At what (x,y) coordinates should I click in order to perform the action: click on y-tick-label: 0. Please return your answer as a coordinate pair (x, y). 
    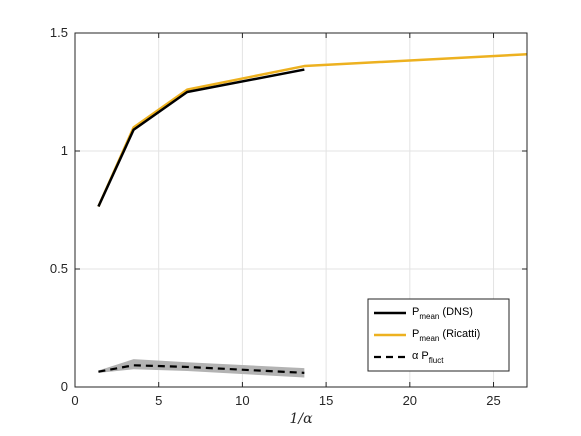
    Looking at the image, I should click on (64, 386).